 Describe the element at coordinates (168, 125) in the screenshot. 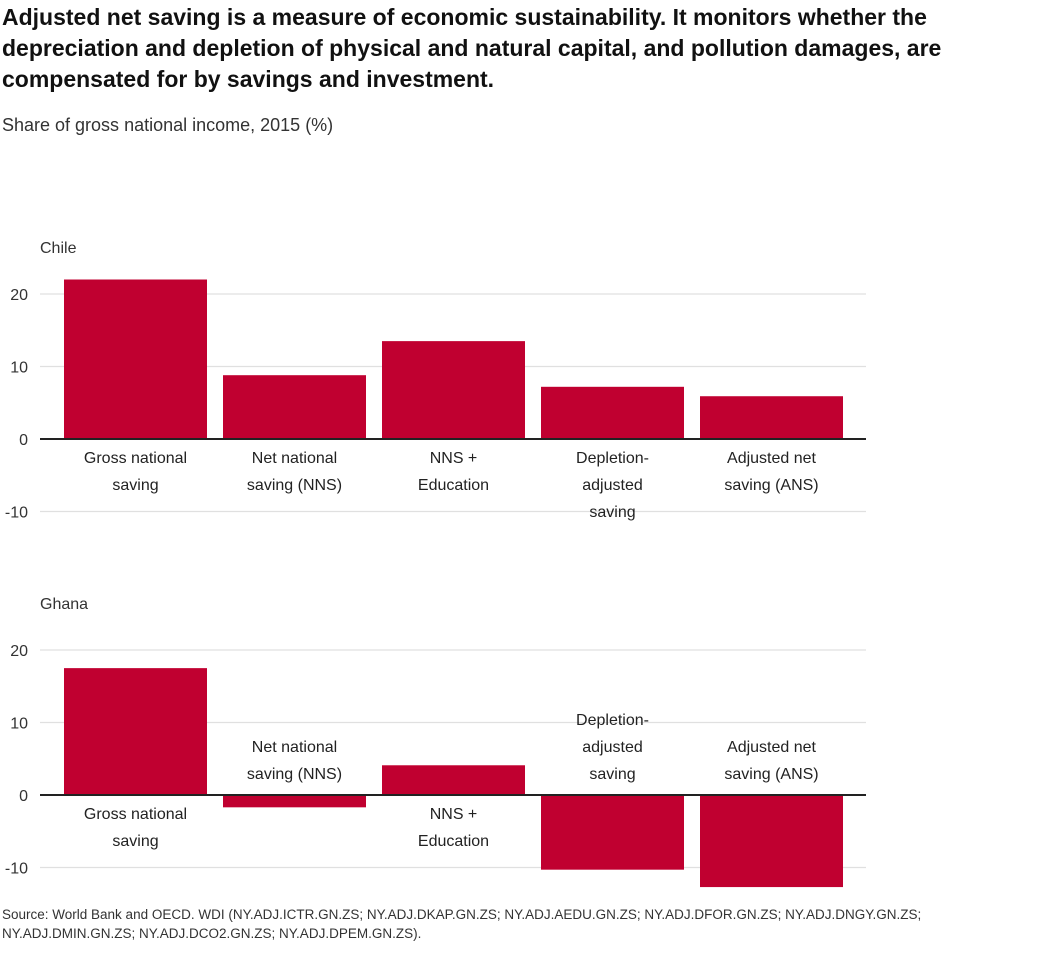

I see `chart-subtitle: Share of gross national income, 2015 (%)` at that location.